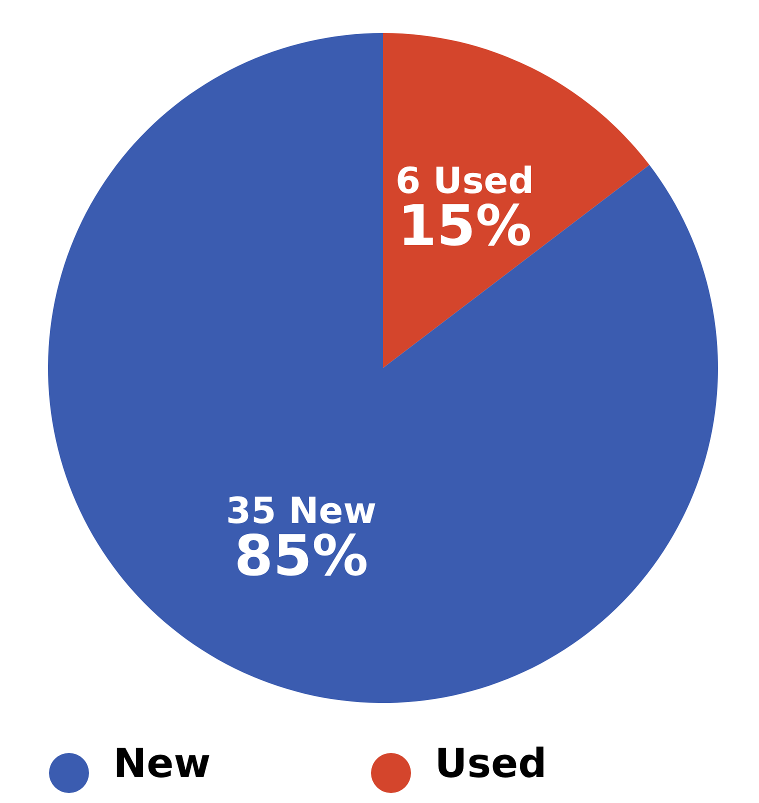 Image resolution: width=759 pixels, height=803 pixels. I want to click on legend-label: New, so click(162, 764).